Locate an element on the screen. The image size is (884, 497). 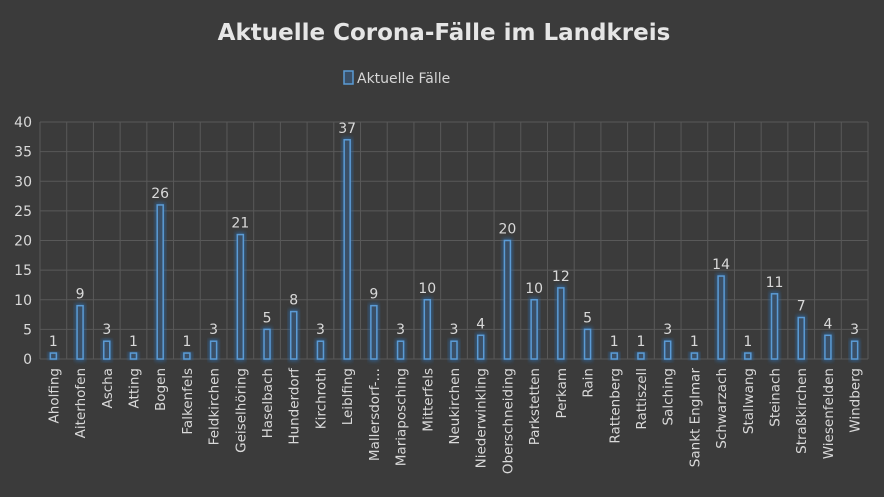
x-tick-label: Mitterfels is located at coordinates (428, 400).